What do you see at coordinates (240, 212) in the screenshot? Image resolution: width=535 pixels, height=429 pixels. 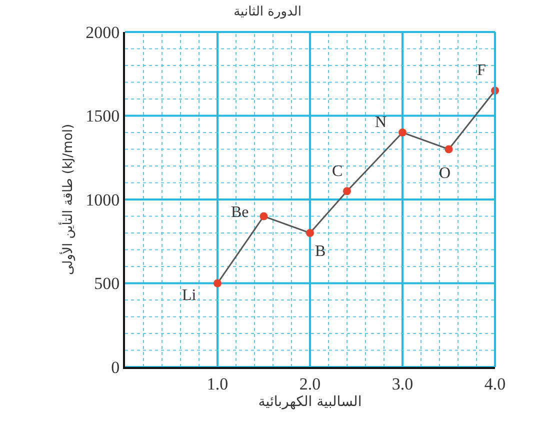 I see `annotation: Be` at bounding box center [240, 212].